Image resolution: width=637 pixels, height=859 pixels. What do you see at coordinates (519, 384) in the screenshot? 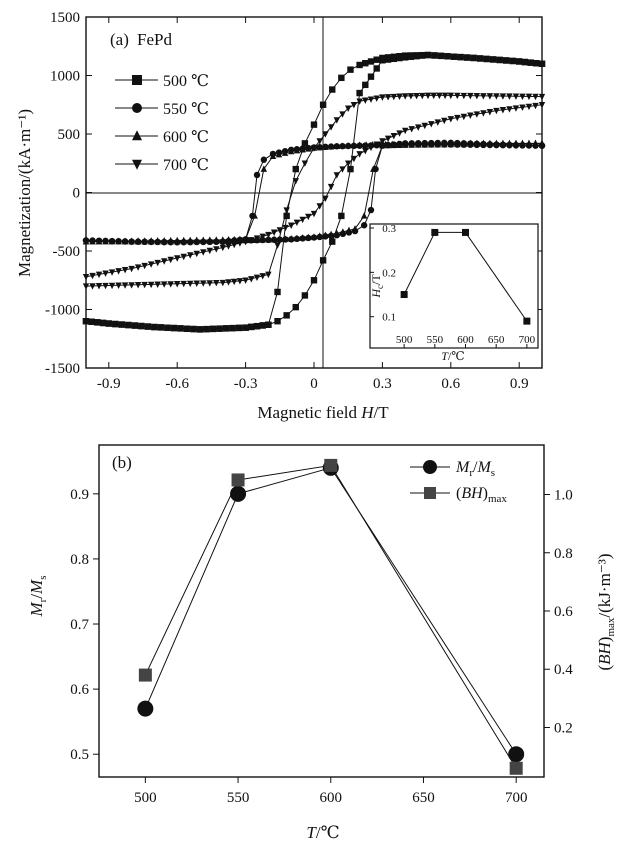
I see `x-tick-label: 0.9` at bounding box center [519, 384].